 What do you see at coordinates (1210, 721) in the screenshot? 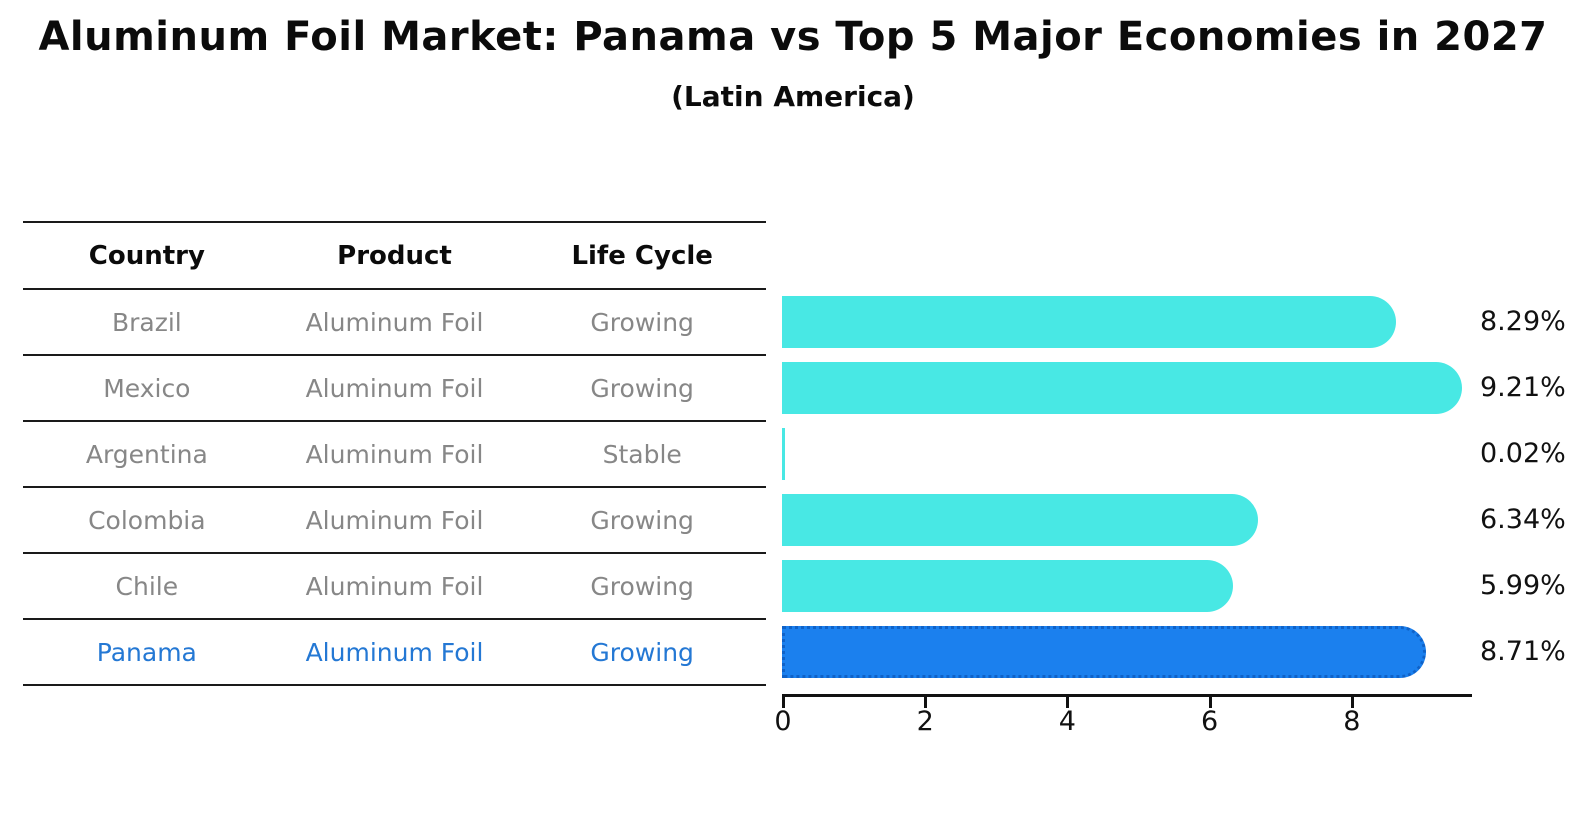
I see `x-tick-label-6: 6` at bounding box center [1210, 721].